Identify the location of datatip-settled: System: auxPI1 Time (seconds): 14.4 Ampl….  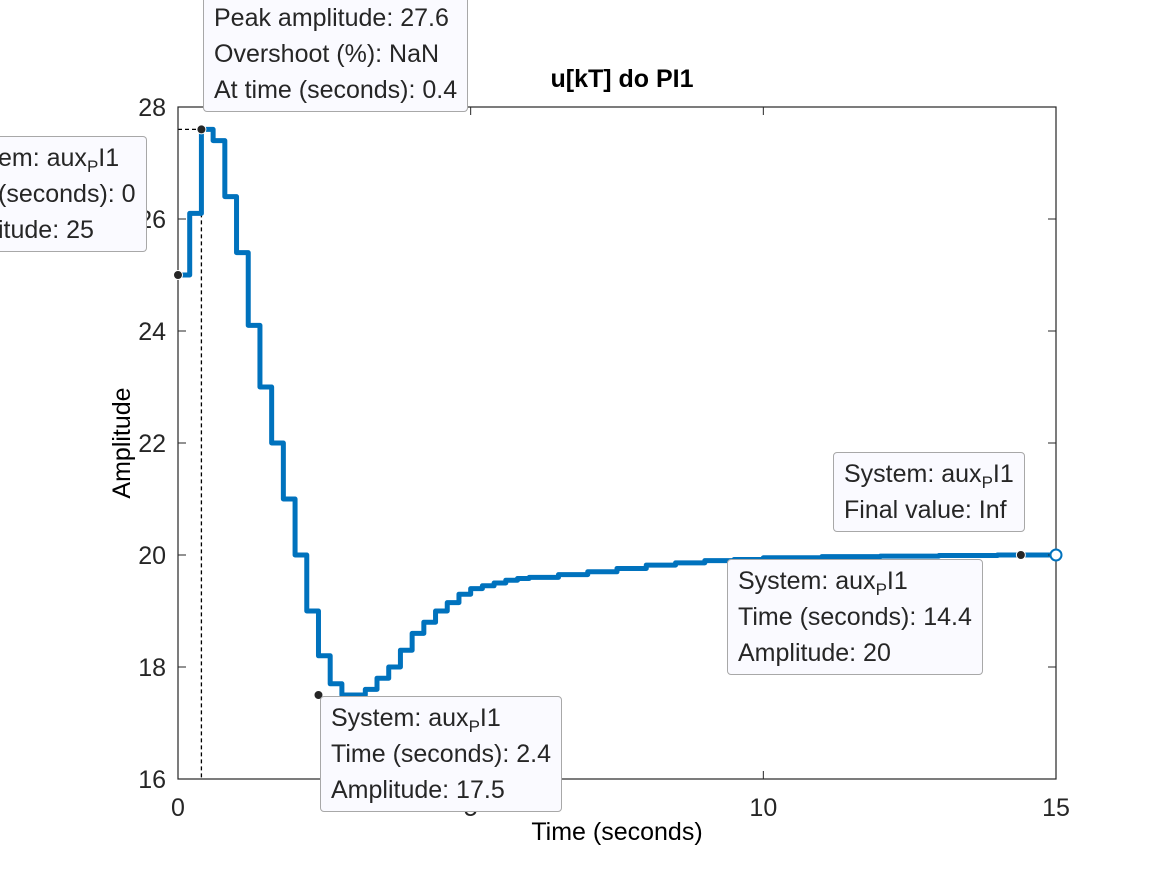
(855, 617).